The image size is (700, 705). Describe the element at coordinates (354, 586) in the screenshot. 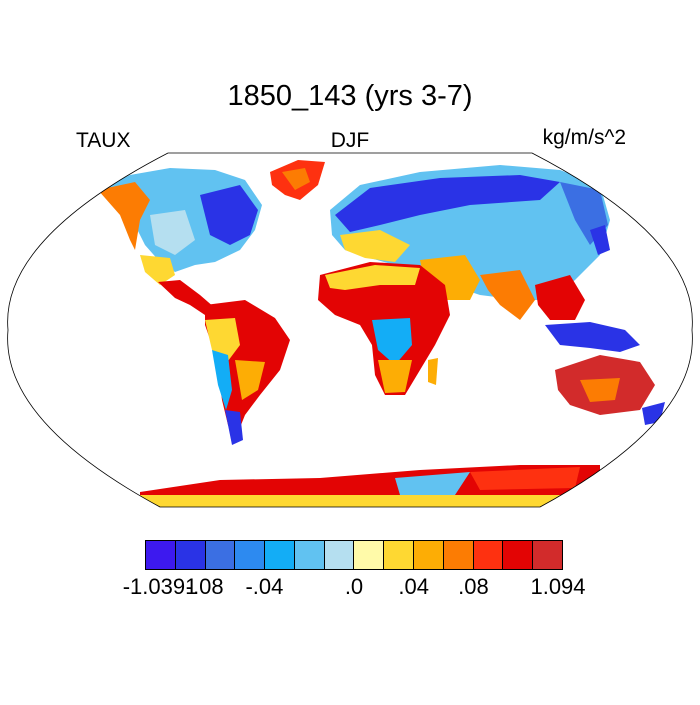

I see `colorbar-tick-label: .0` at that location.